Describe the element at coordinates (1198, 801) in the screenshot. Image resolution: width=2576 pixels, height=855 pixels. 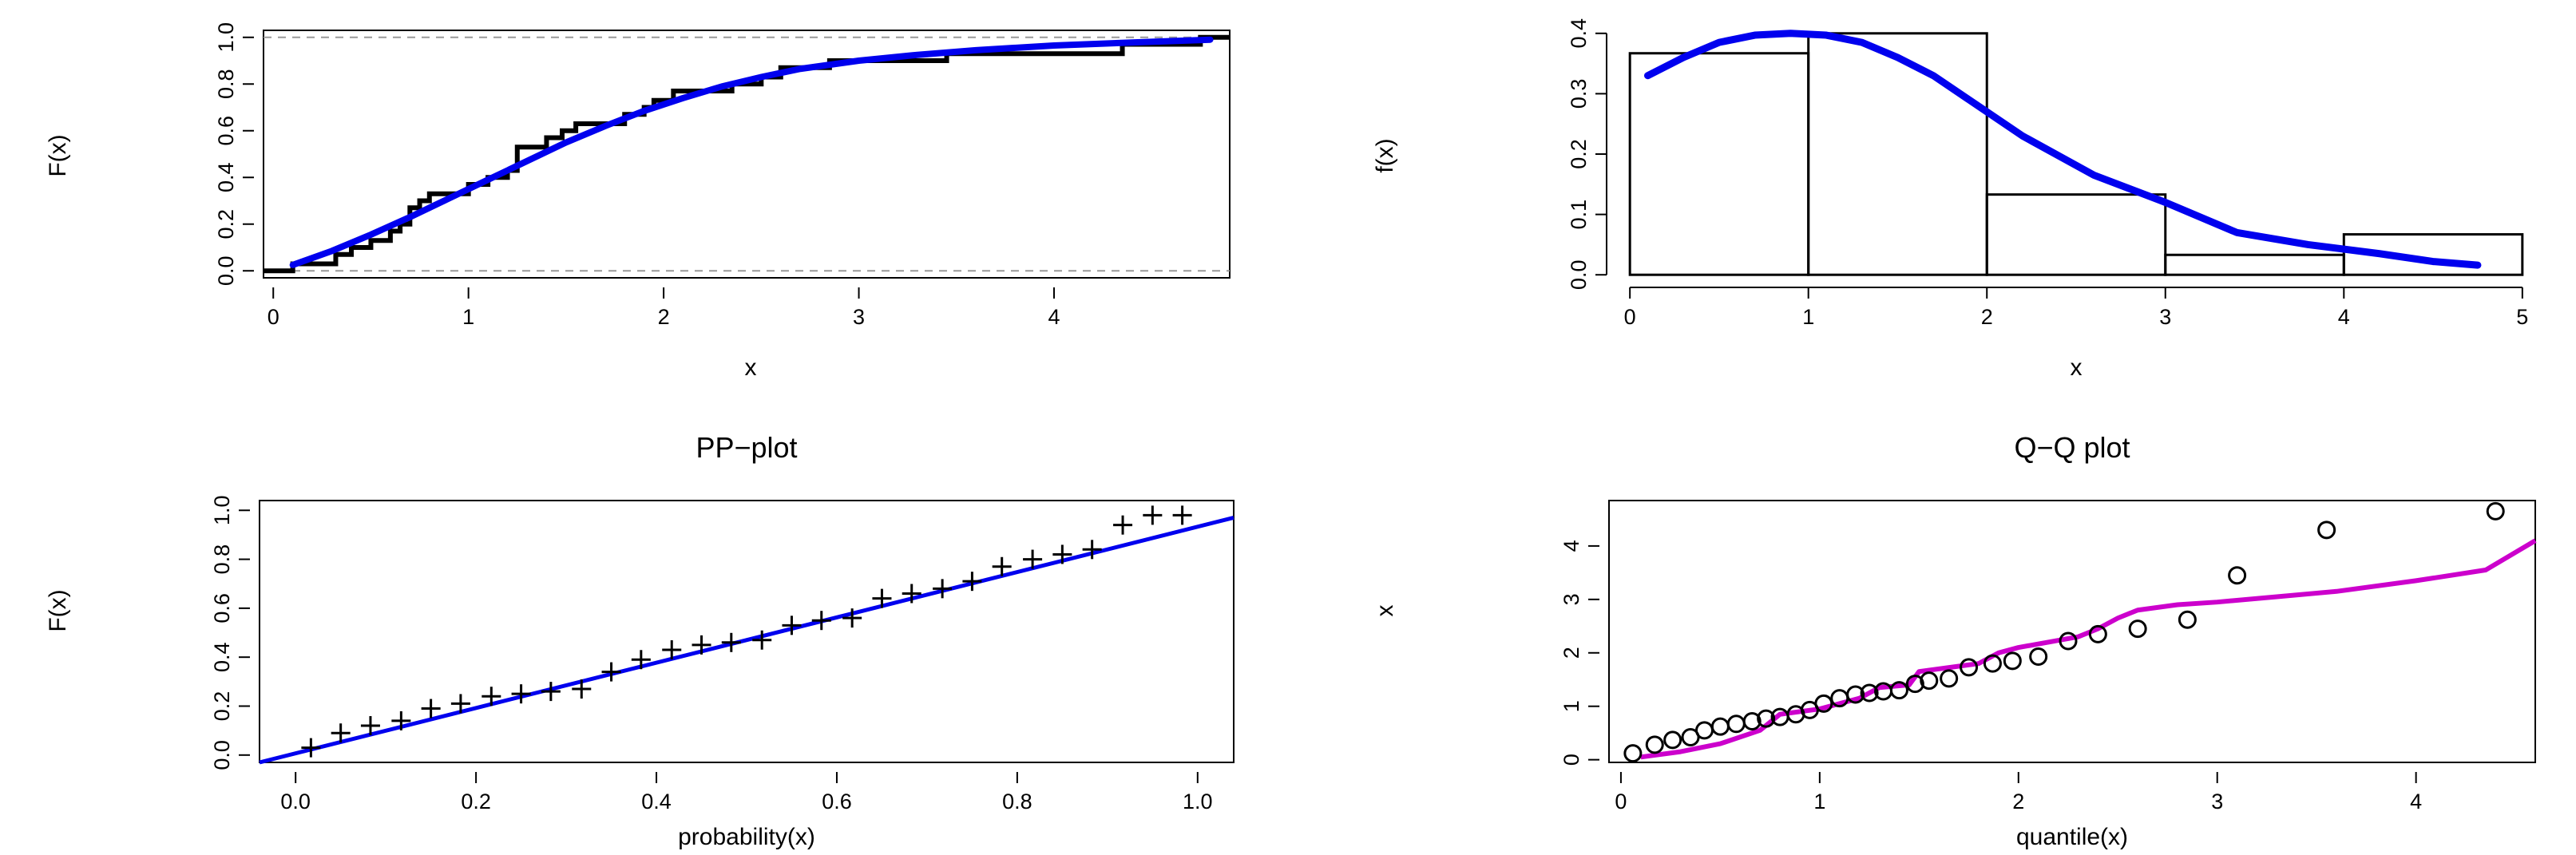
I see `x-tick-label: 1.0` at that location.